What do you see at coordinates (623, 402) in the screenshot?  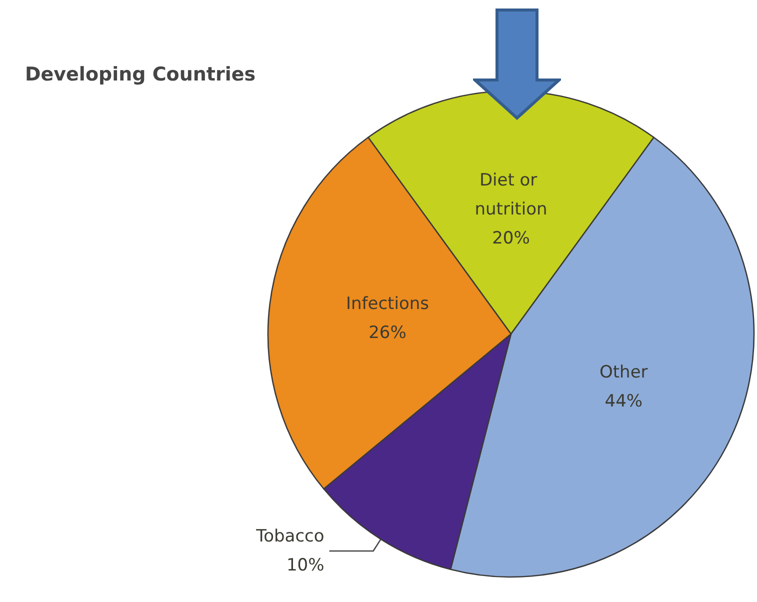 I see `data-label: 44%` at bounding box center [623, 402].